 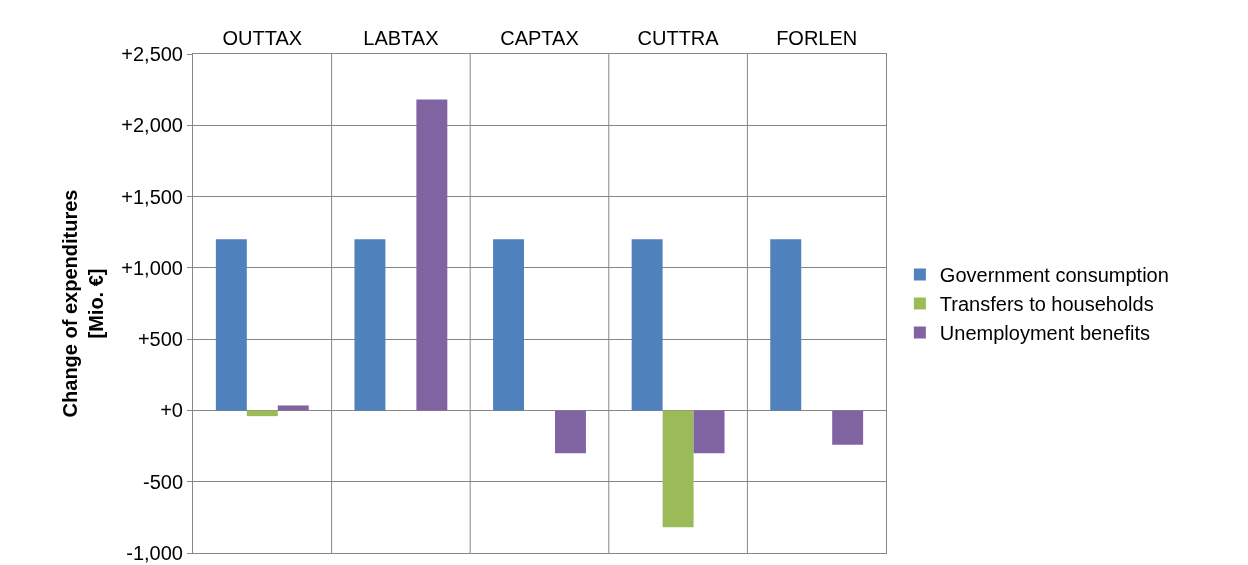 What do you see at coordinates (1044, 333) in the screenshot?
I see `legend-label: Unemployment benefits` at bounding box center [1044, 333].